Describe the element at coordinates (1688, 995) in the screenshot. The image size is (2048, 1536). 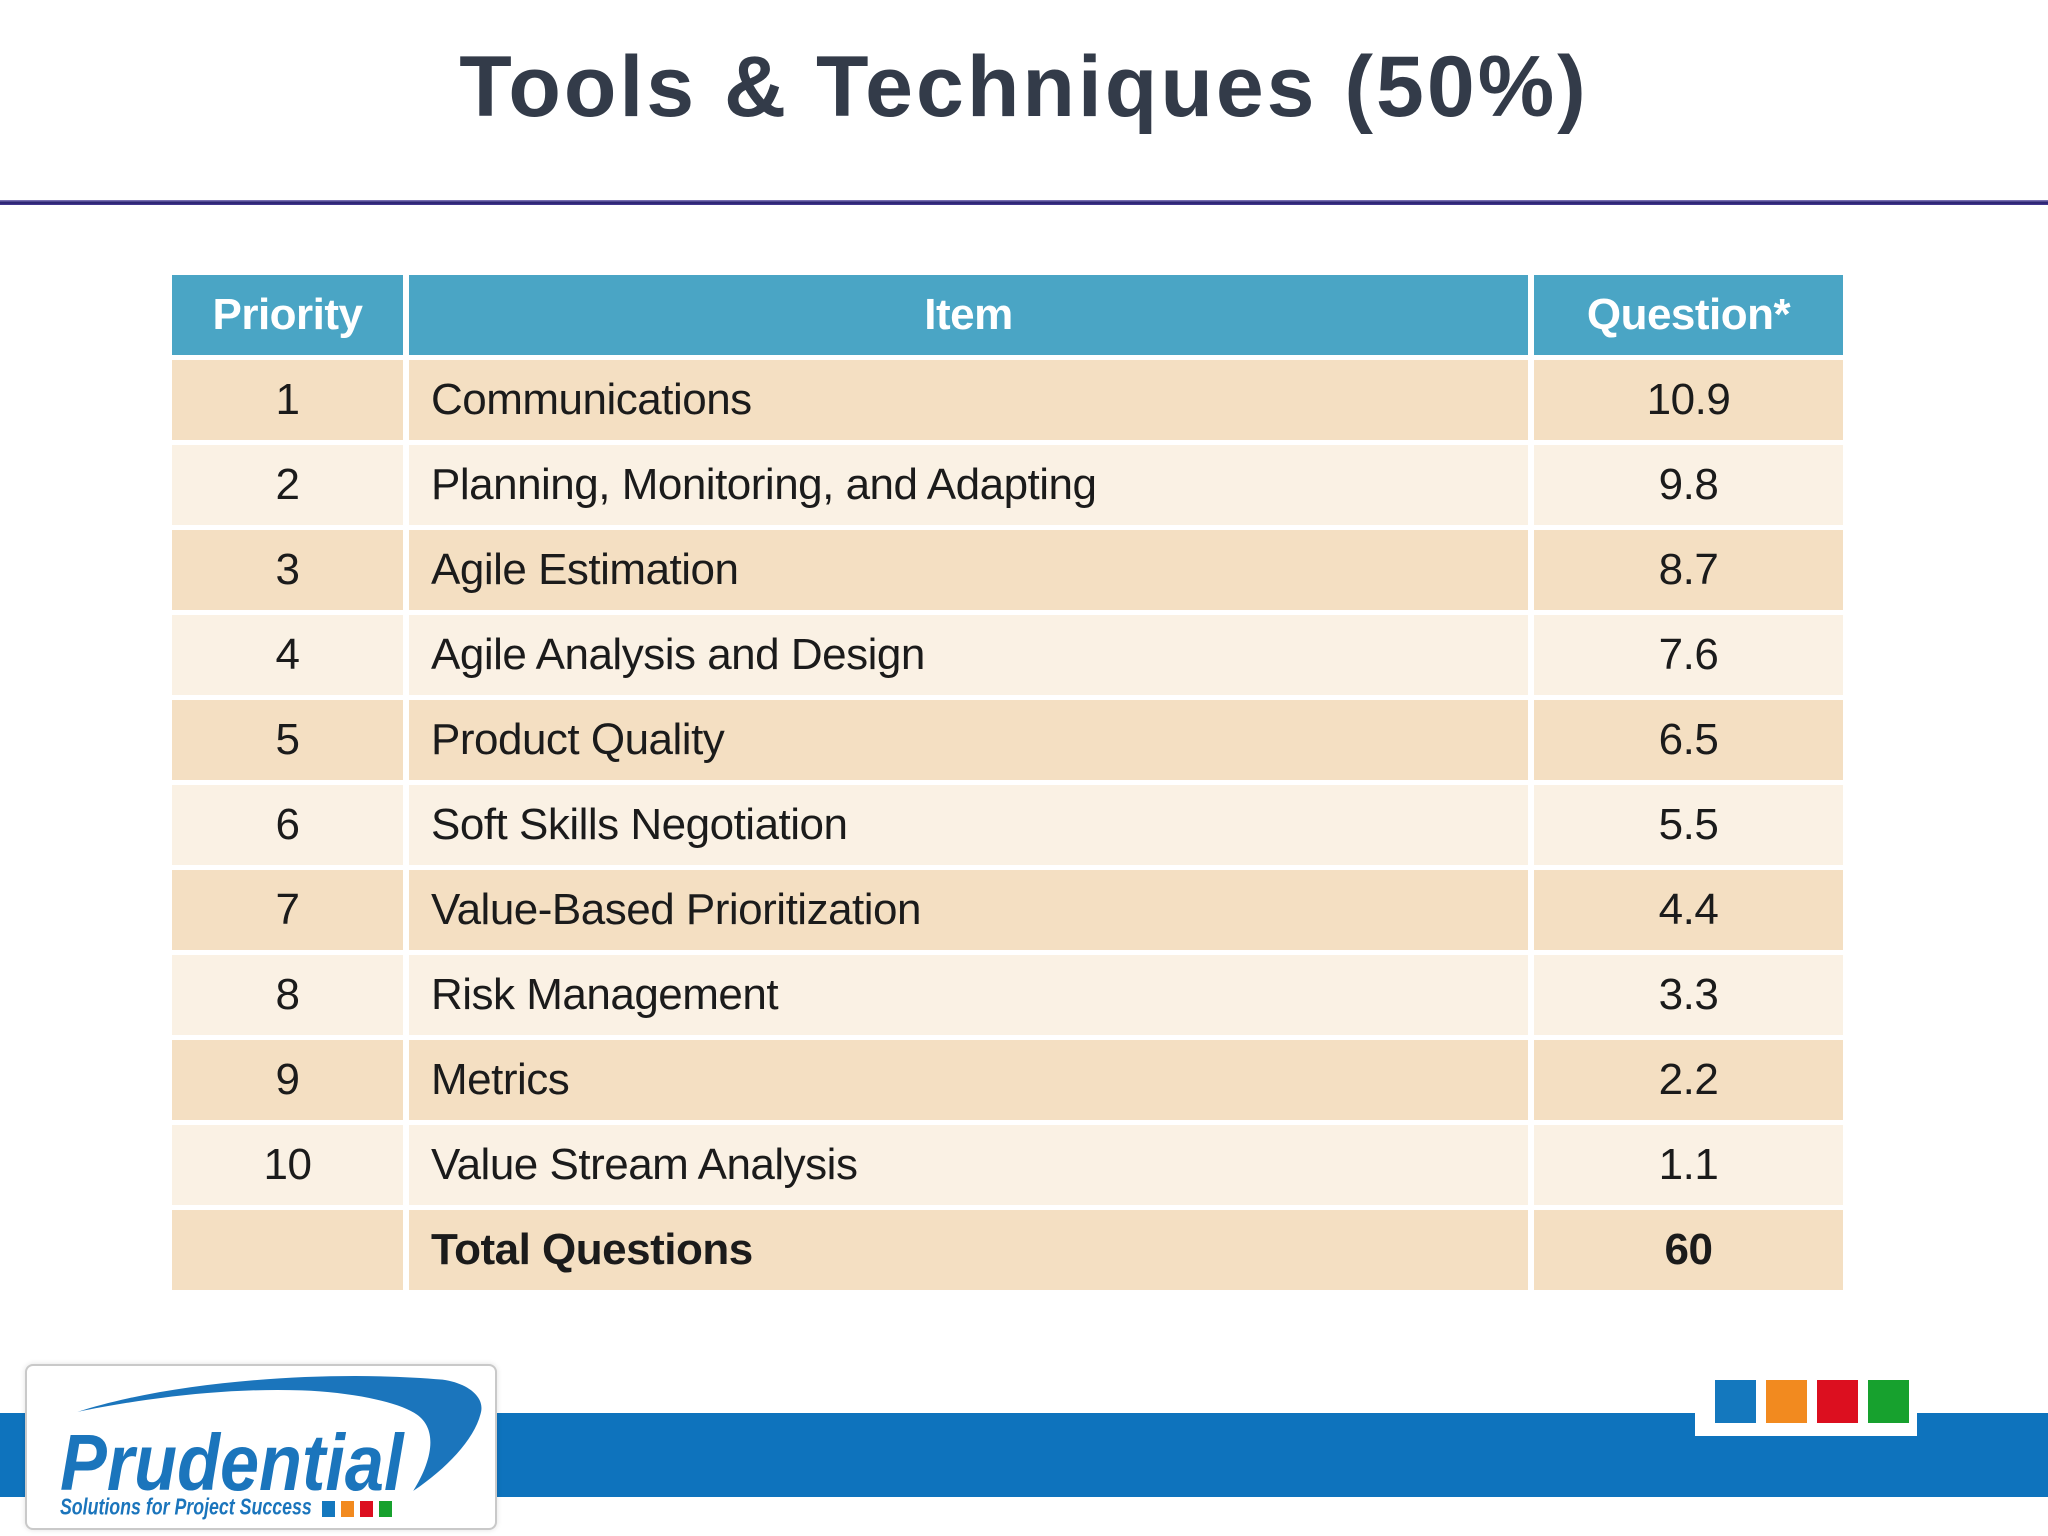
I see `row-question: 3.3` at that location.